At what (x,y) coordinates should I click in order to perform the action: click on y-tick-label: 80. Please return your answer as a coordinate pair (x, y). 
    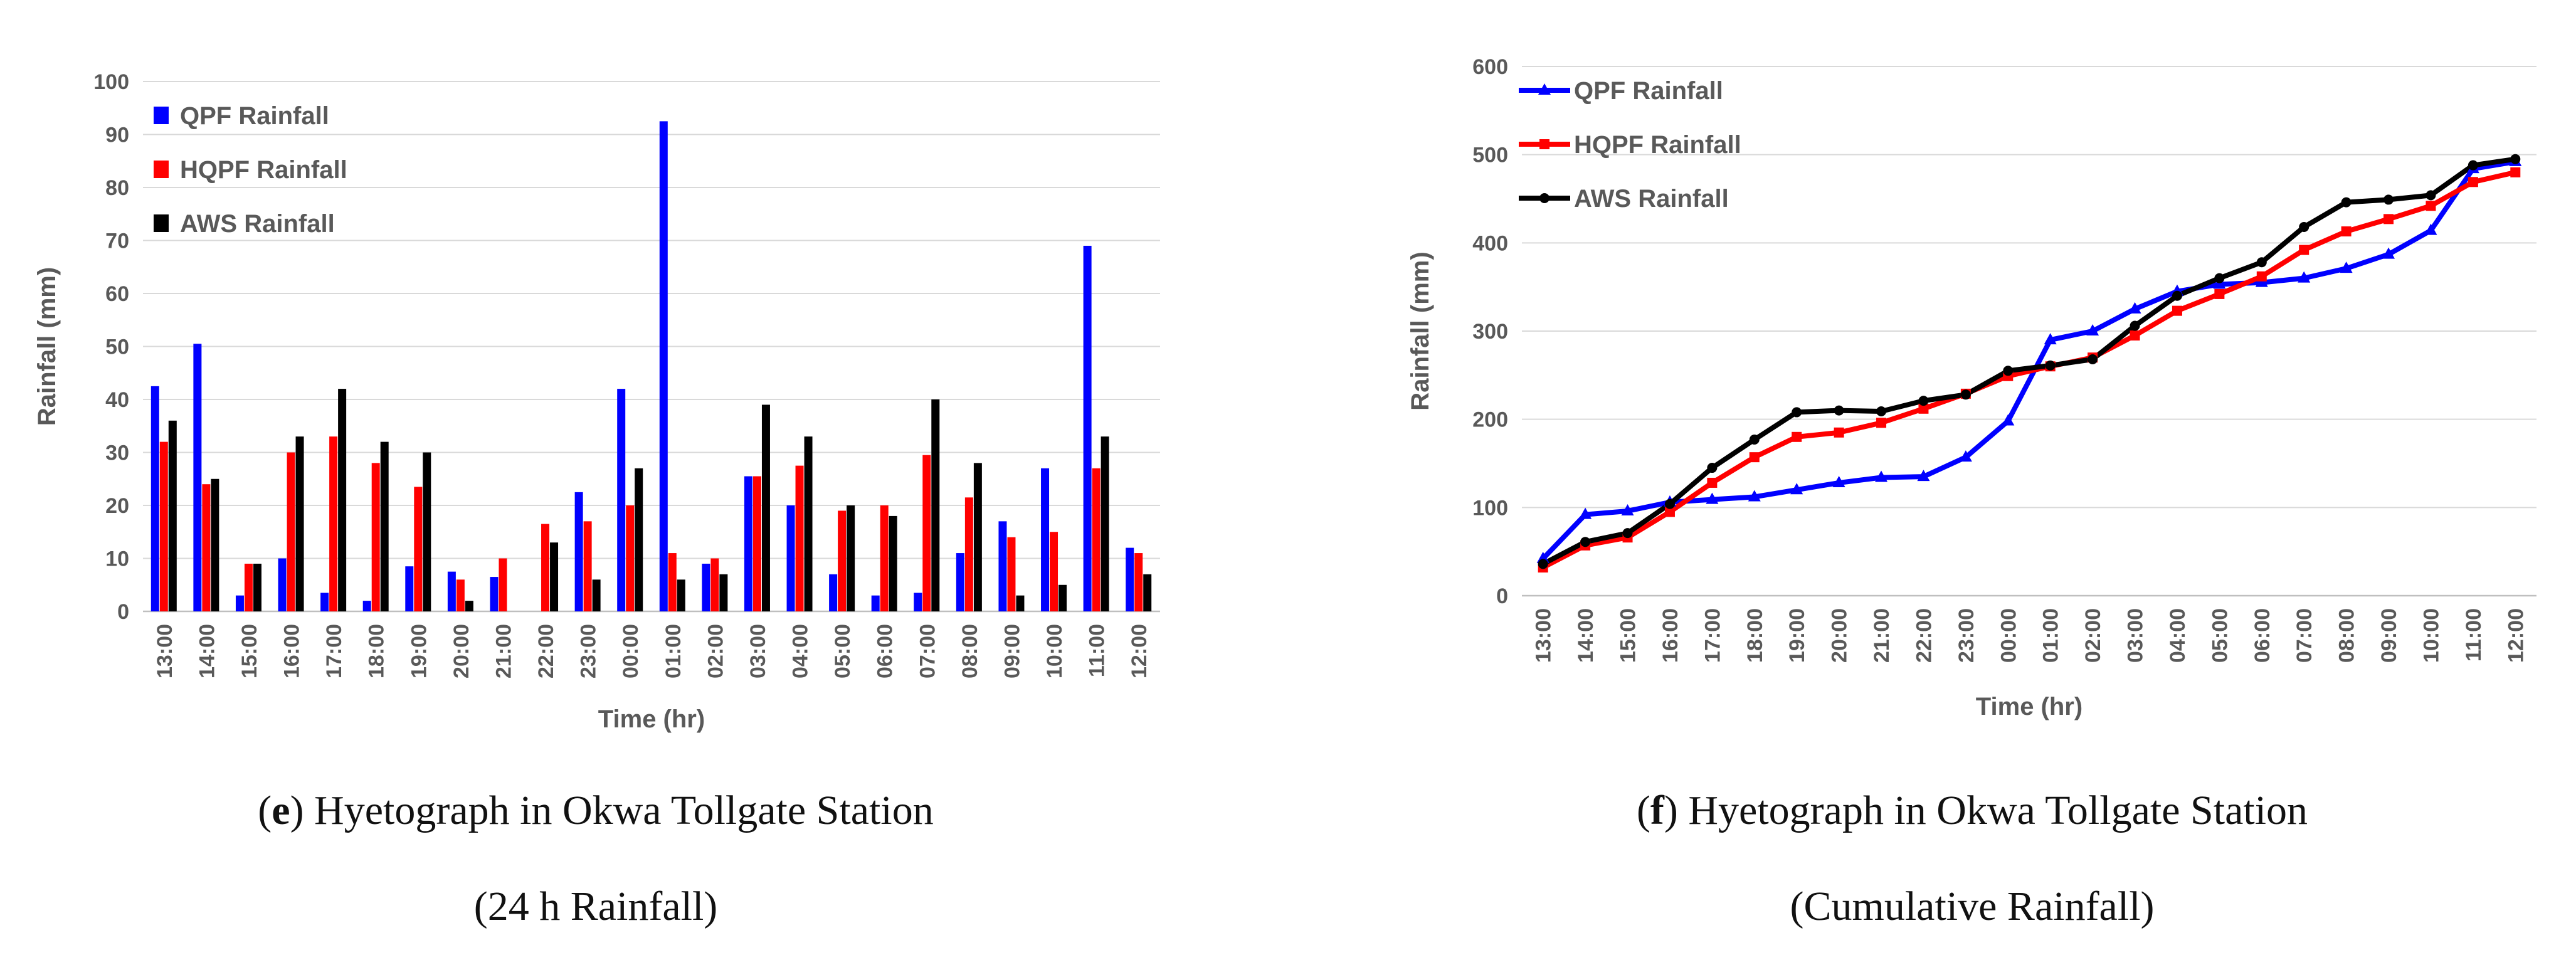
    Looking at the image, I should click on (117, 188).